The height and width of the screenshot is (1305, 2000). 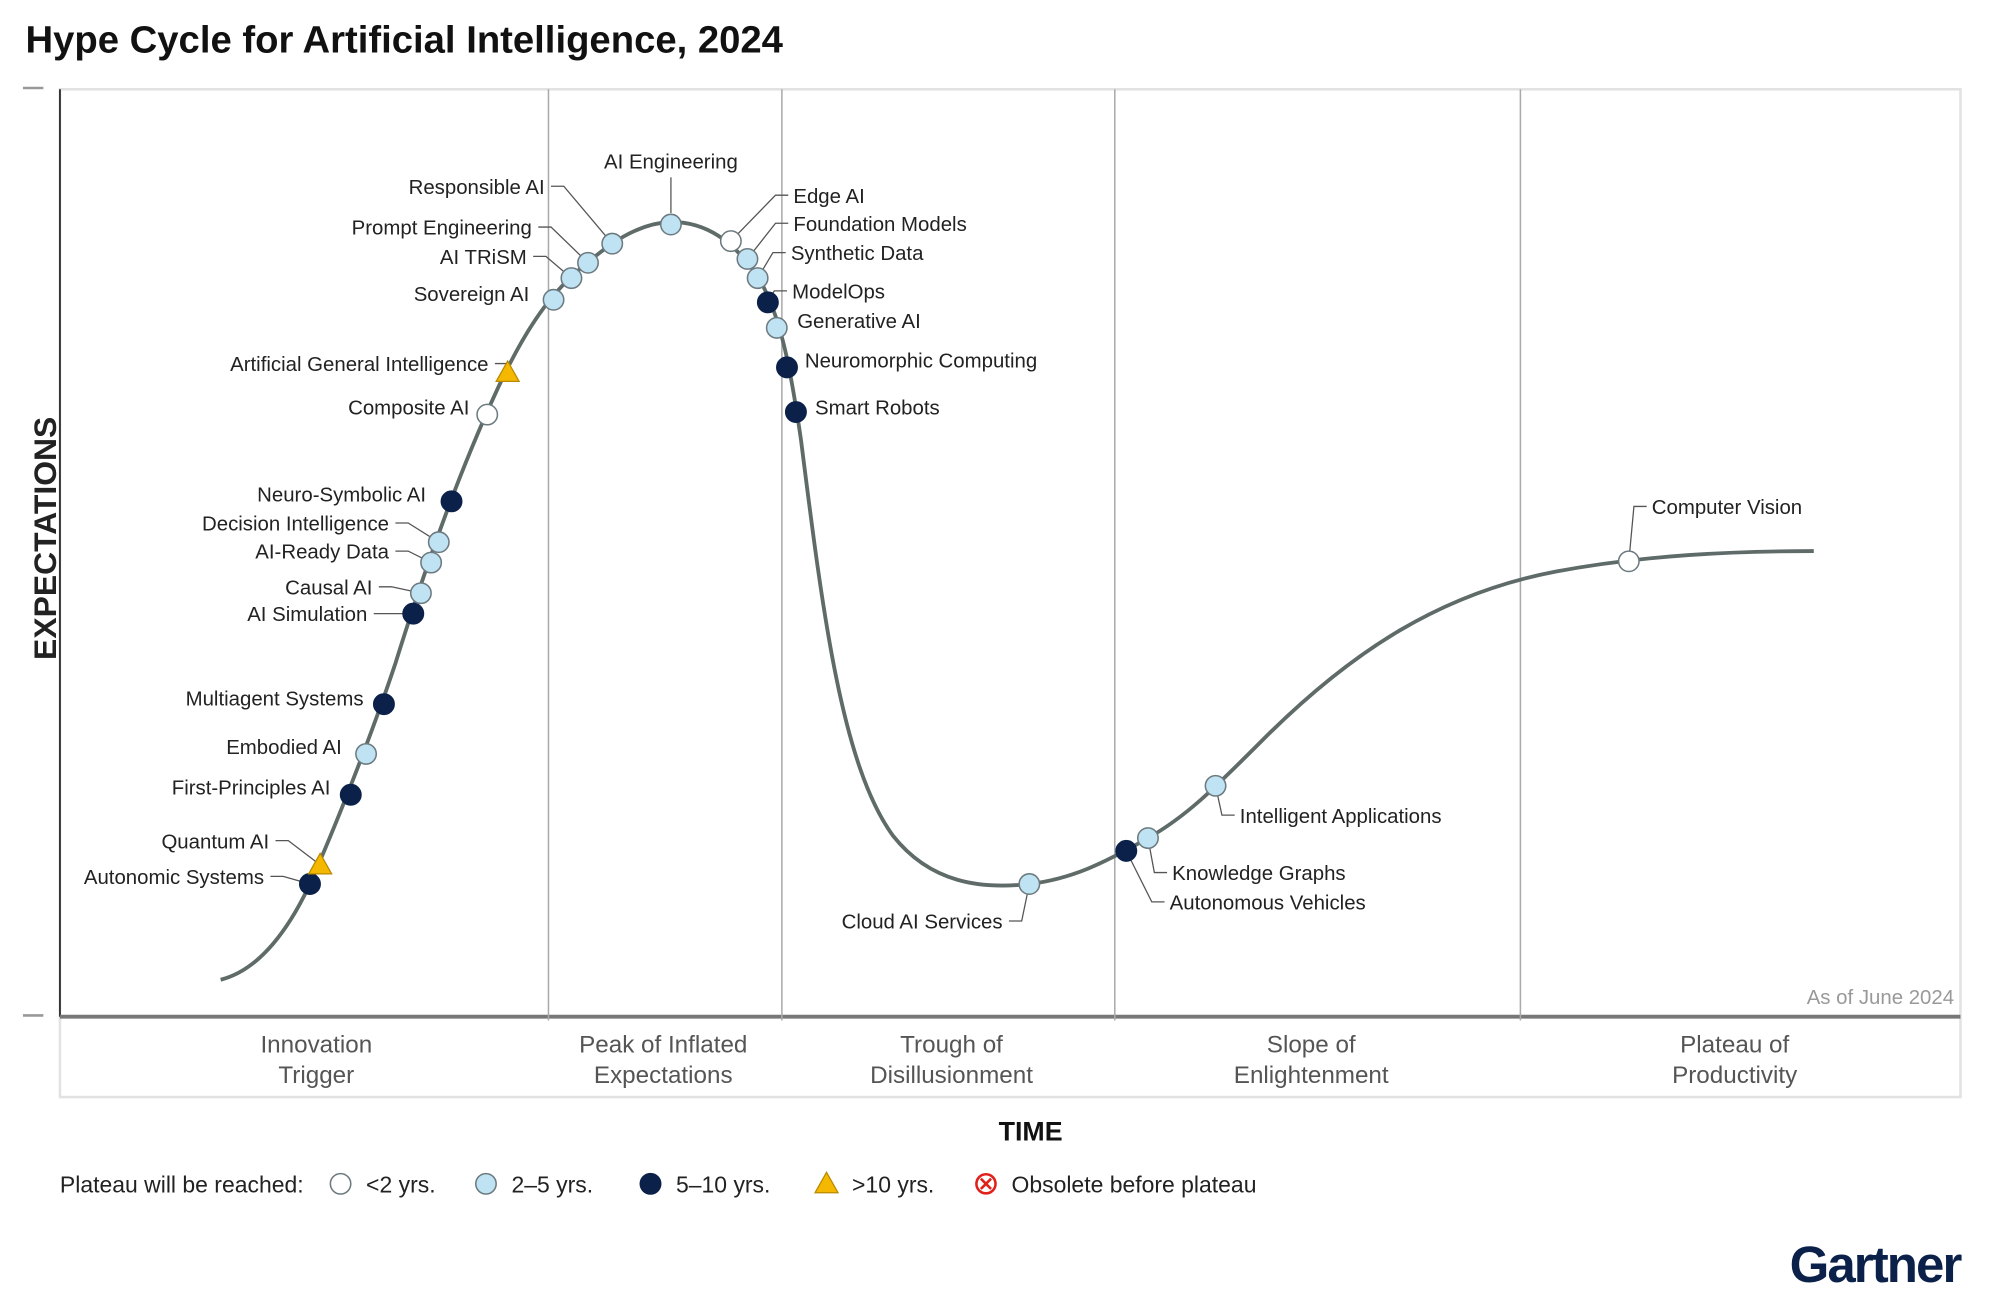 What do you see at coordinates (838, 293) in the screenshot?
I see `technology-label: ModelOps` at bounding box center [838, 293].